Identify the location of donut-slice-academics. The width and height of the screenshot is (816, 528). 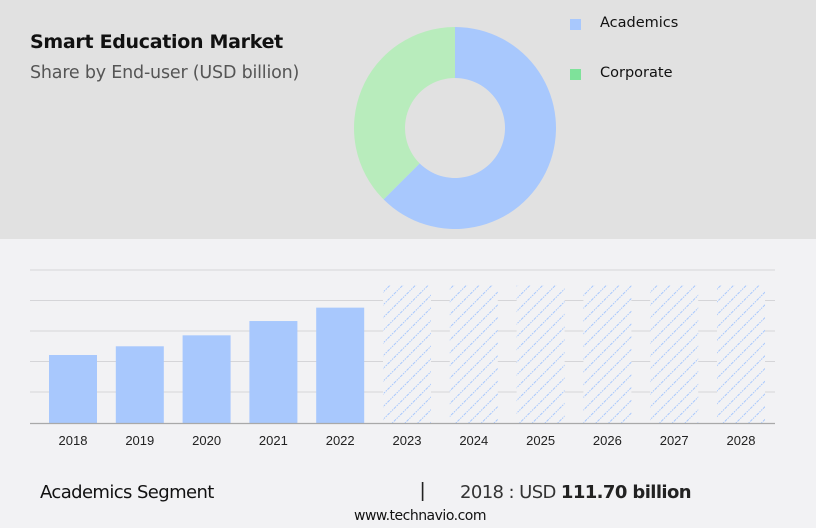
(469, 128).